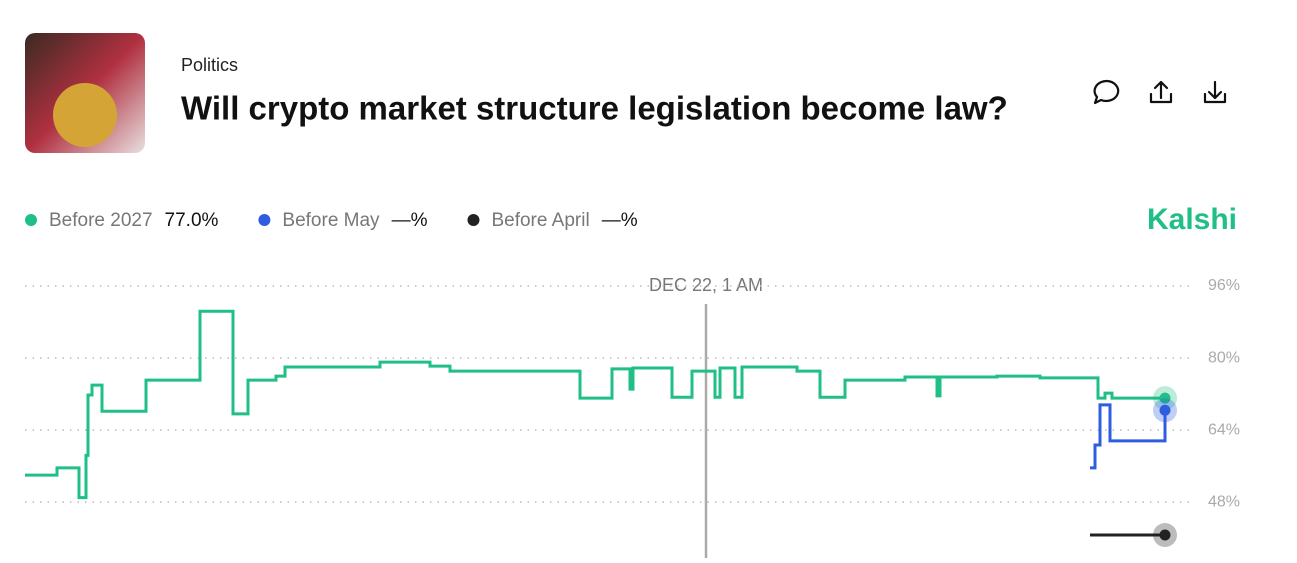  What do you see at coordinates (1215, 92) in the screenshot?
I see `download-icon` at bounding box center [1215, 92].